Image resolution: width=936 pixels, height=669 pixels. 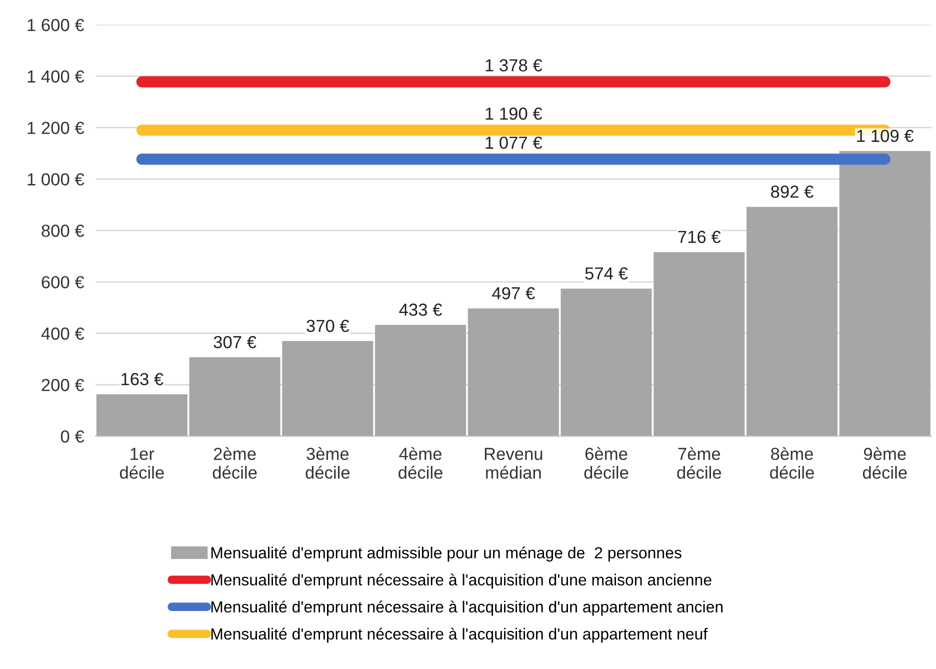 What do you see at coordinates (606, 463) in the screenshot?
I see `x-tick-label: 6ème décile` at bounding box center [606, 463].